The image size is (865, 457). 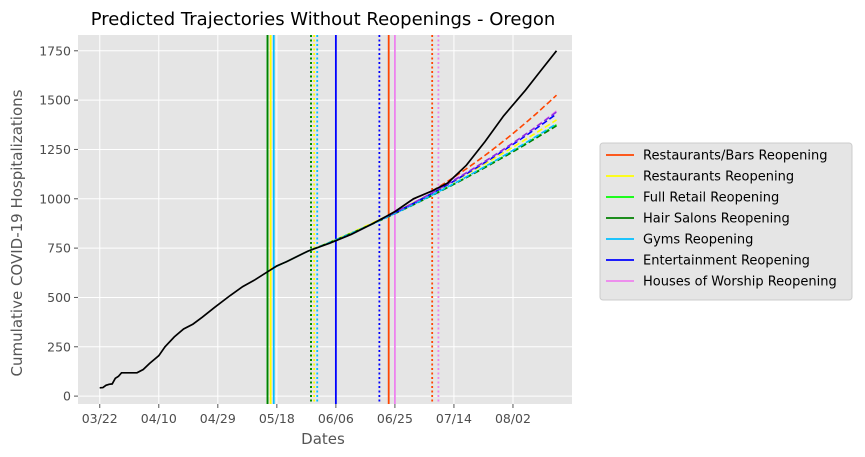 I want to click on y-tick-label: 1750, so click(x=55, y=50).